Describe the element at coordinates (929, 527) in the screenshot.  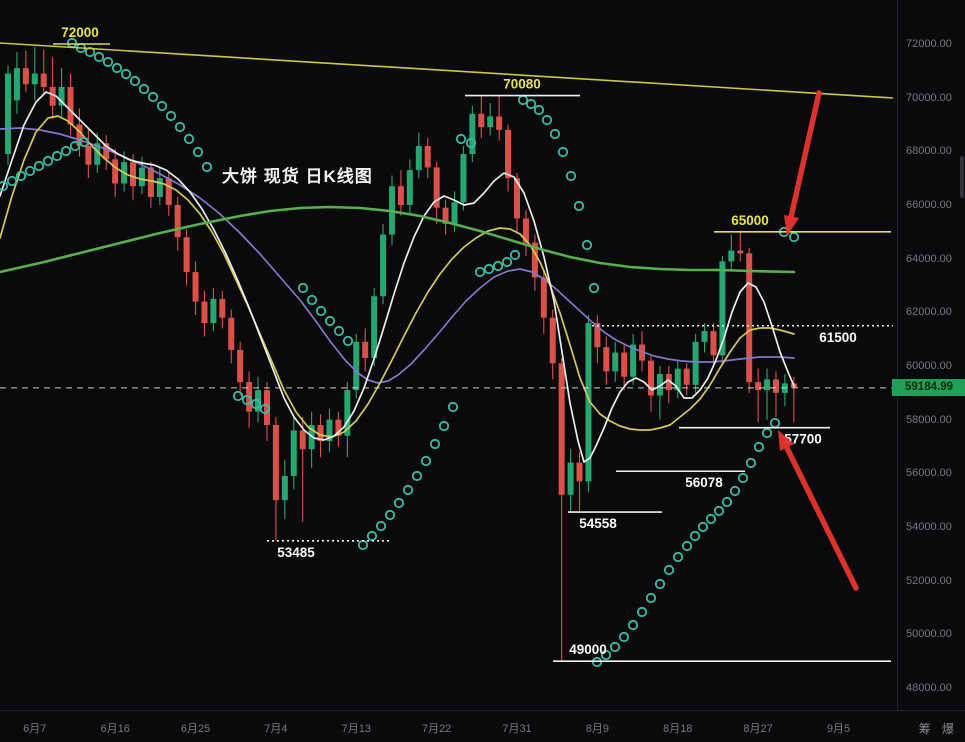
I see `price-tick-label: 54000.00` at that location.